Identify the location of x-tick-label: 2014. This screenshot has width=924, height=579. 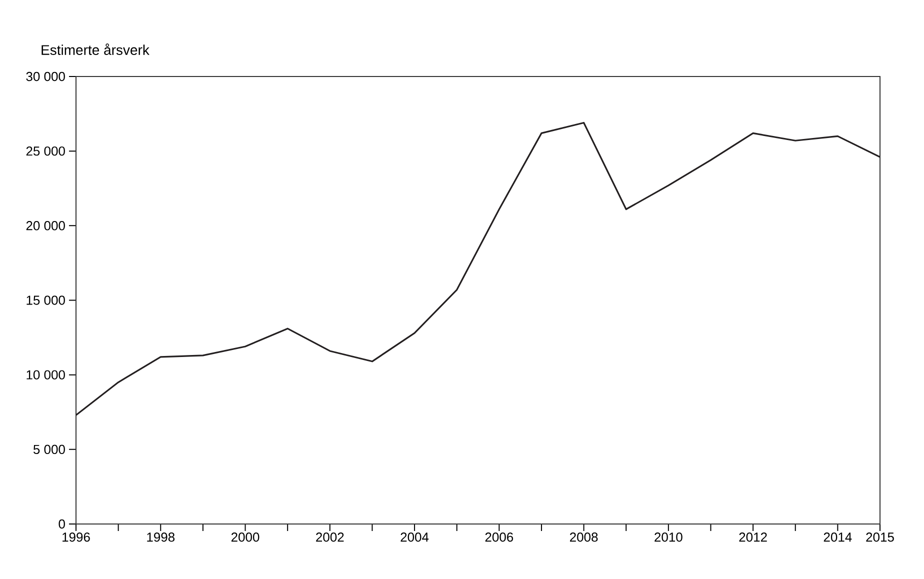
(838, 537).